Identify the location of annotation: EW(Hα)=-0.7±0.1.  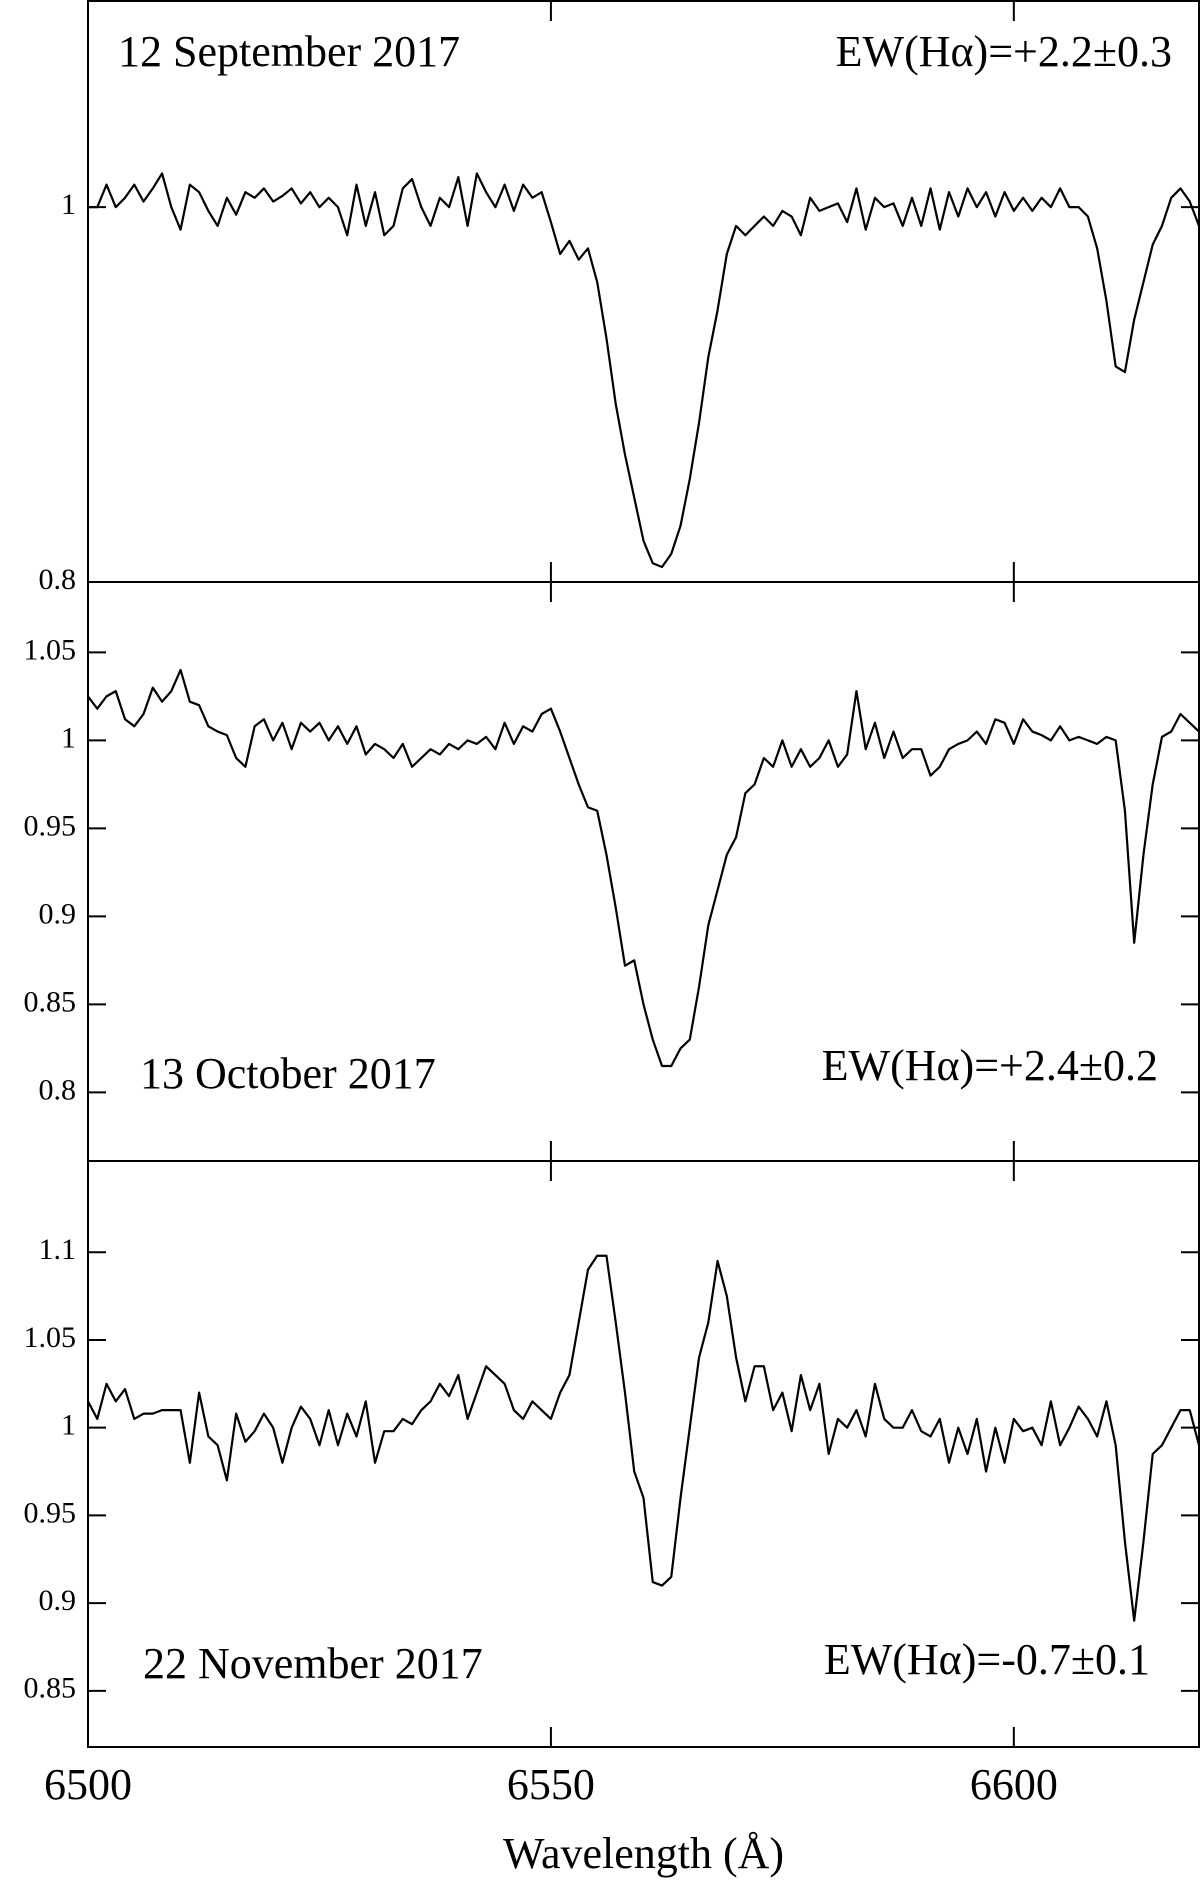
(987, 1659).